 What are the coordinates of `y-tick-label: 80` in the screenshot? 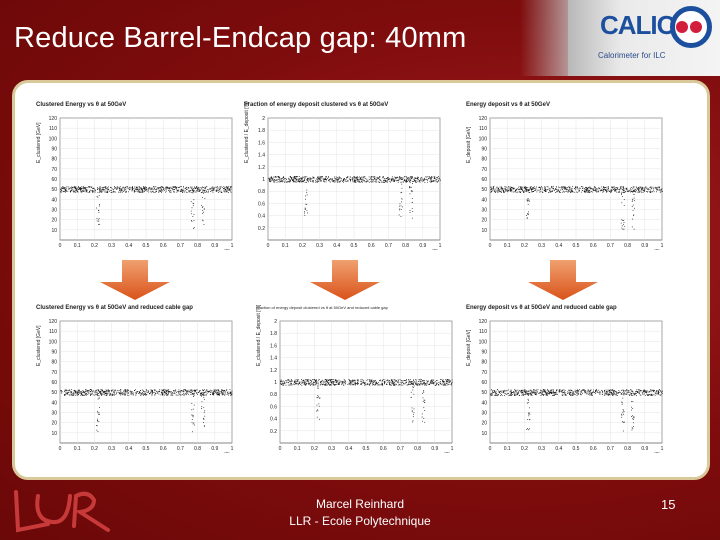 It's located at (54, 160).